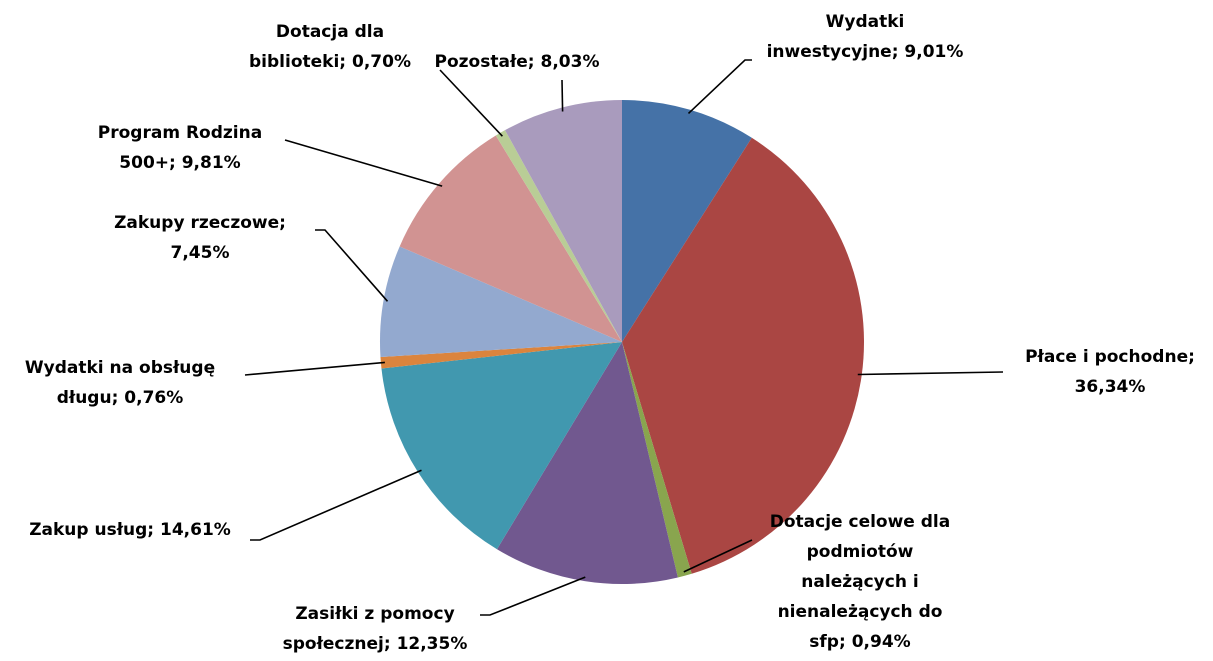 The image size is (1213, 661). What do you see at coordinates (330, 32) in the screenshot?
I see `label-line: Dotacja dla` at bounding box center [330, 32].